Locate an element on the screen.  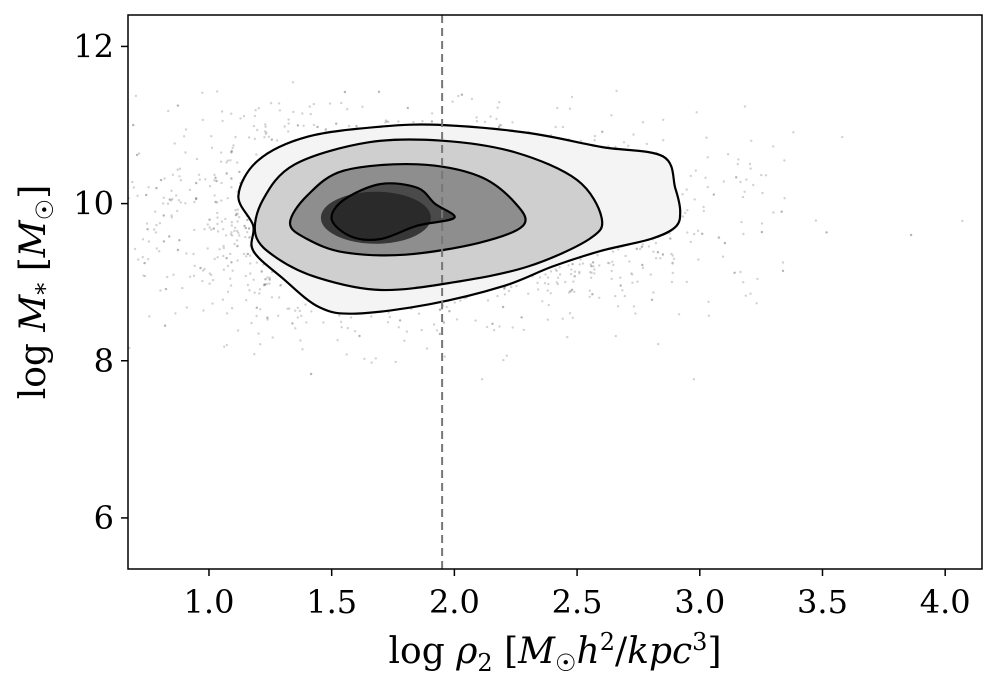
y-tick-label: 10 is located at coordinates (93, 204).